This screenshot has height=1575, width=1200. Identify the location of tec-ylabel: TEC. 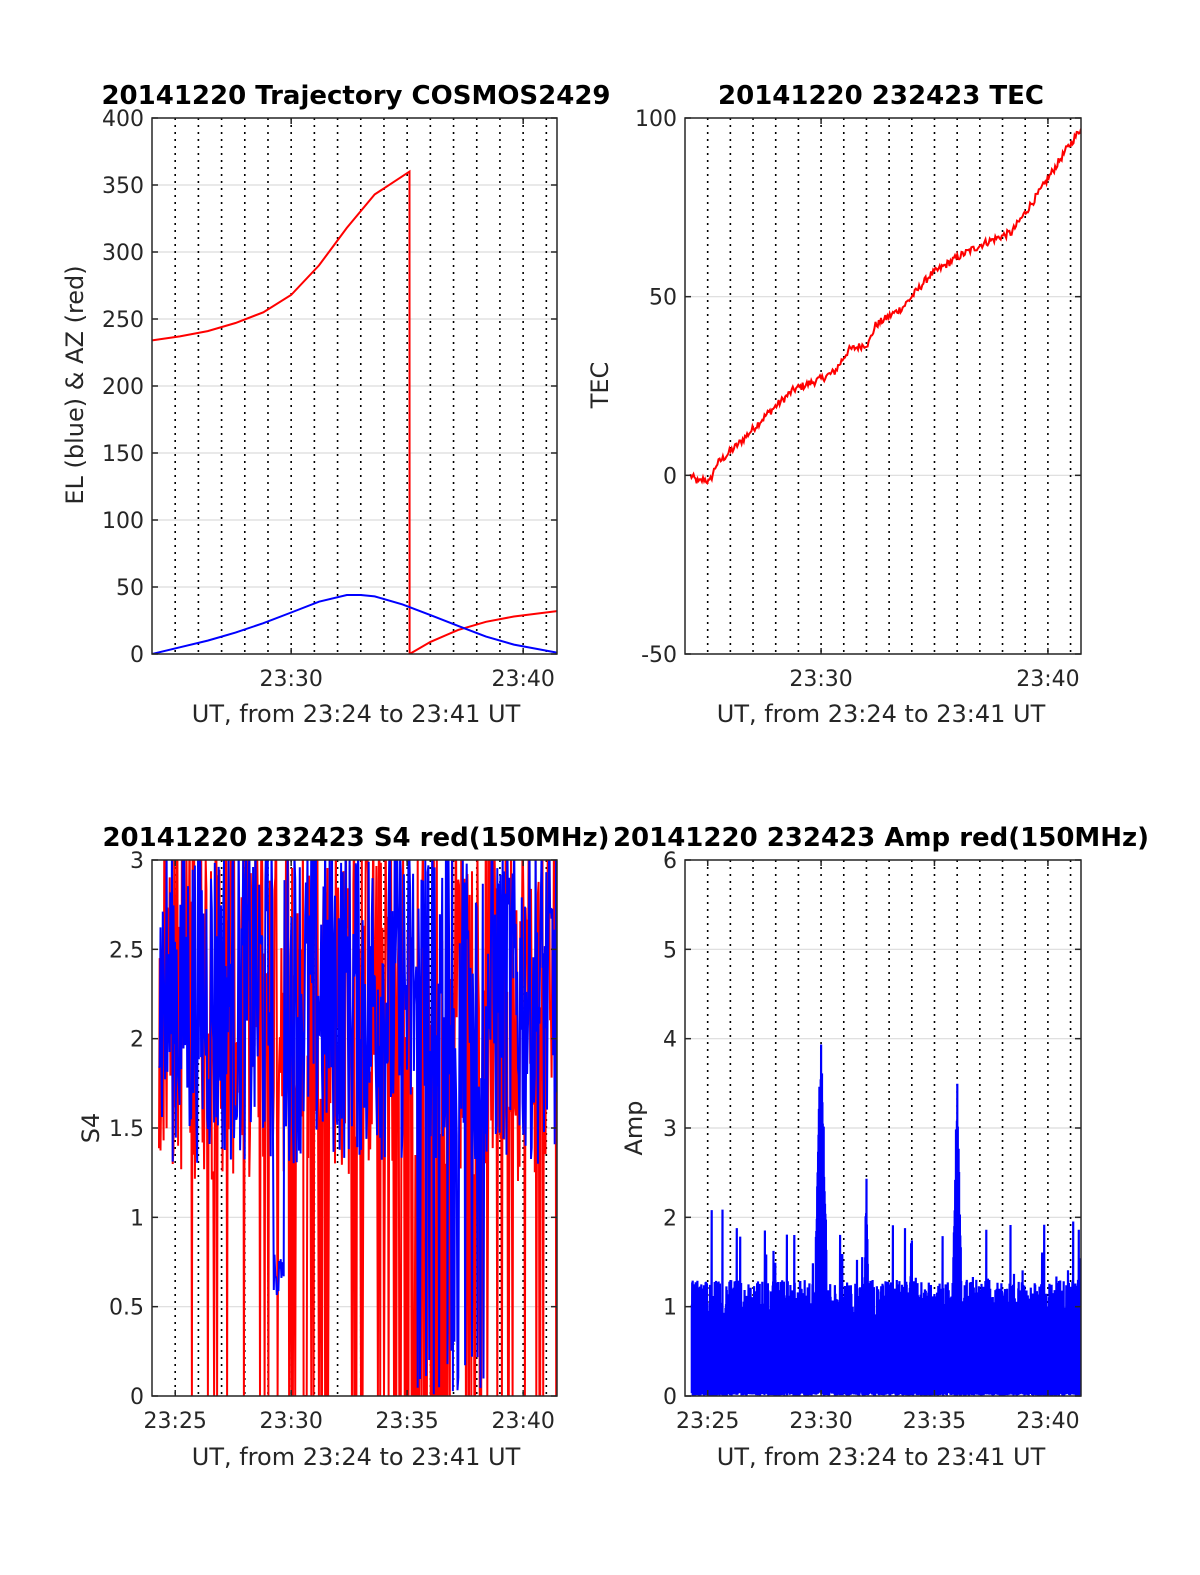
(600, 386).